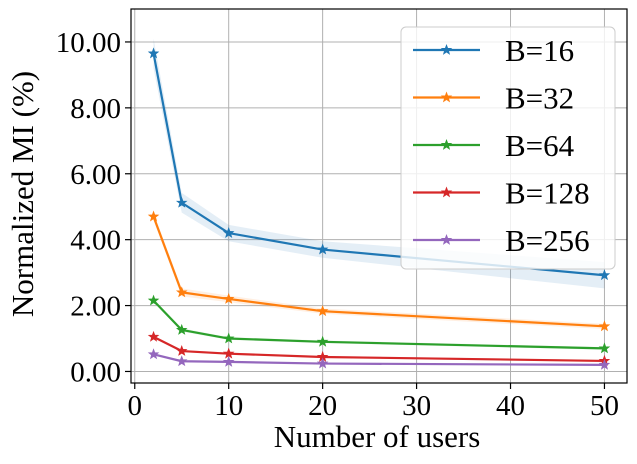 The width and height of the screenshot is (637, 464). What do you see at coordinates (416, 406) in the screenshot?
I see `x-tick-label: 30` at bounding box center [416, 406].